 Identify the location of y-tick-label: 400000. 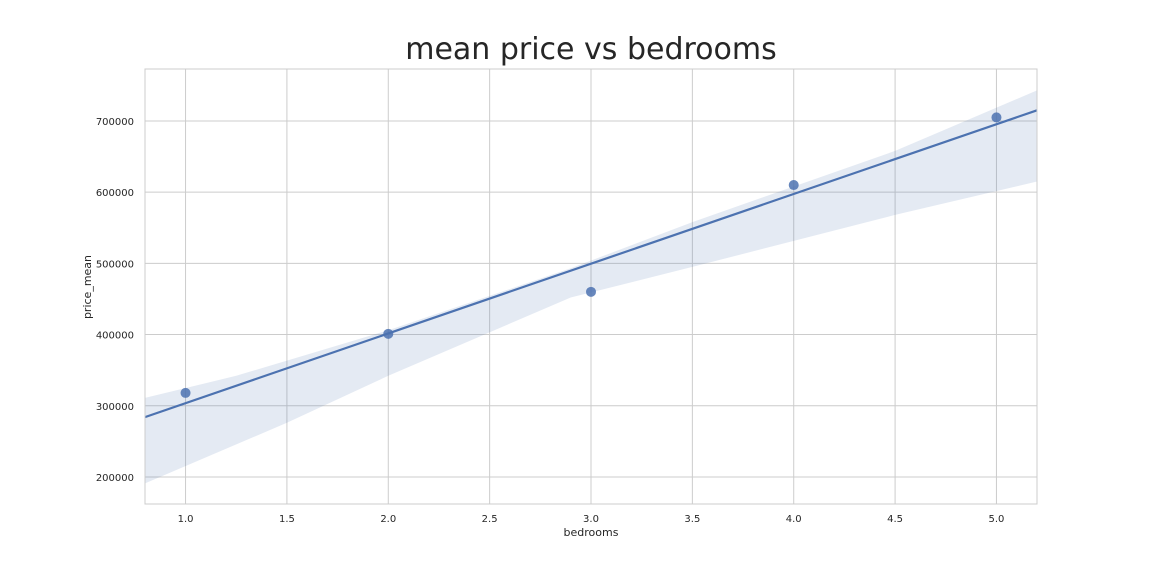
(115, 336).